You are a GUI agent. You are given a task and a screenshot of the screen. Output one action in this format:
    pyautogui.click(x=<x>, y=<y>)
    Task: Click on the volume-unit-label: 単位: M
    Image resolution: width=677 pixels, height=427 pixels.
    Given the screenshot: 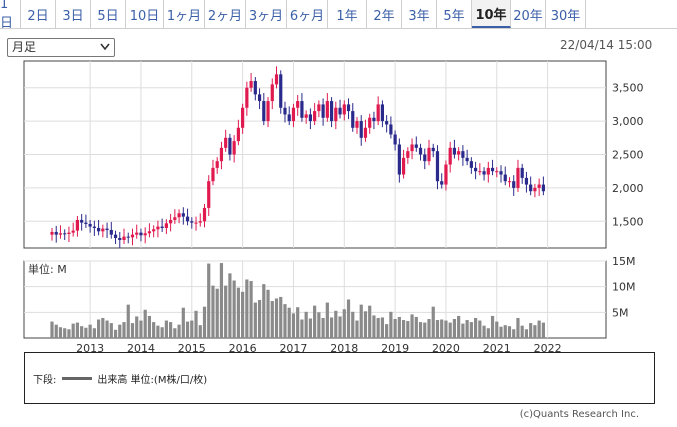 What is the action you would take?
    pyautogui.click(x=47, y=269)
    